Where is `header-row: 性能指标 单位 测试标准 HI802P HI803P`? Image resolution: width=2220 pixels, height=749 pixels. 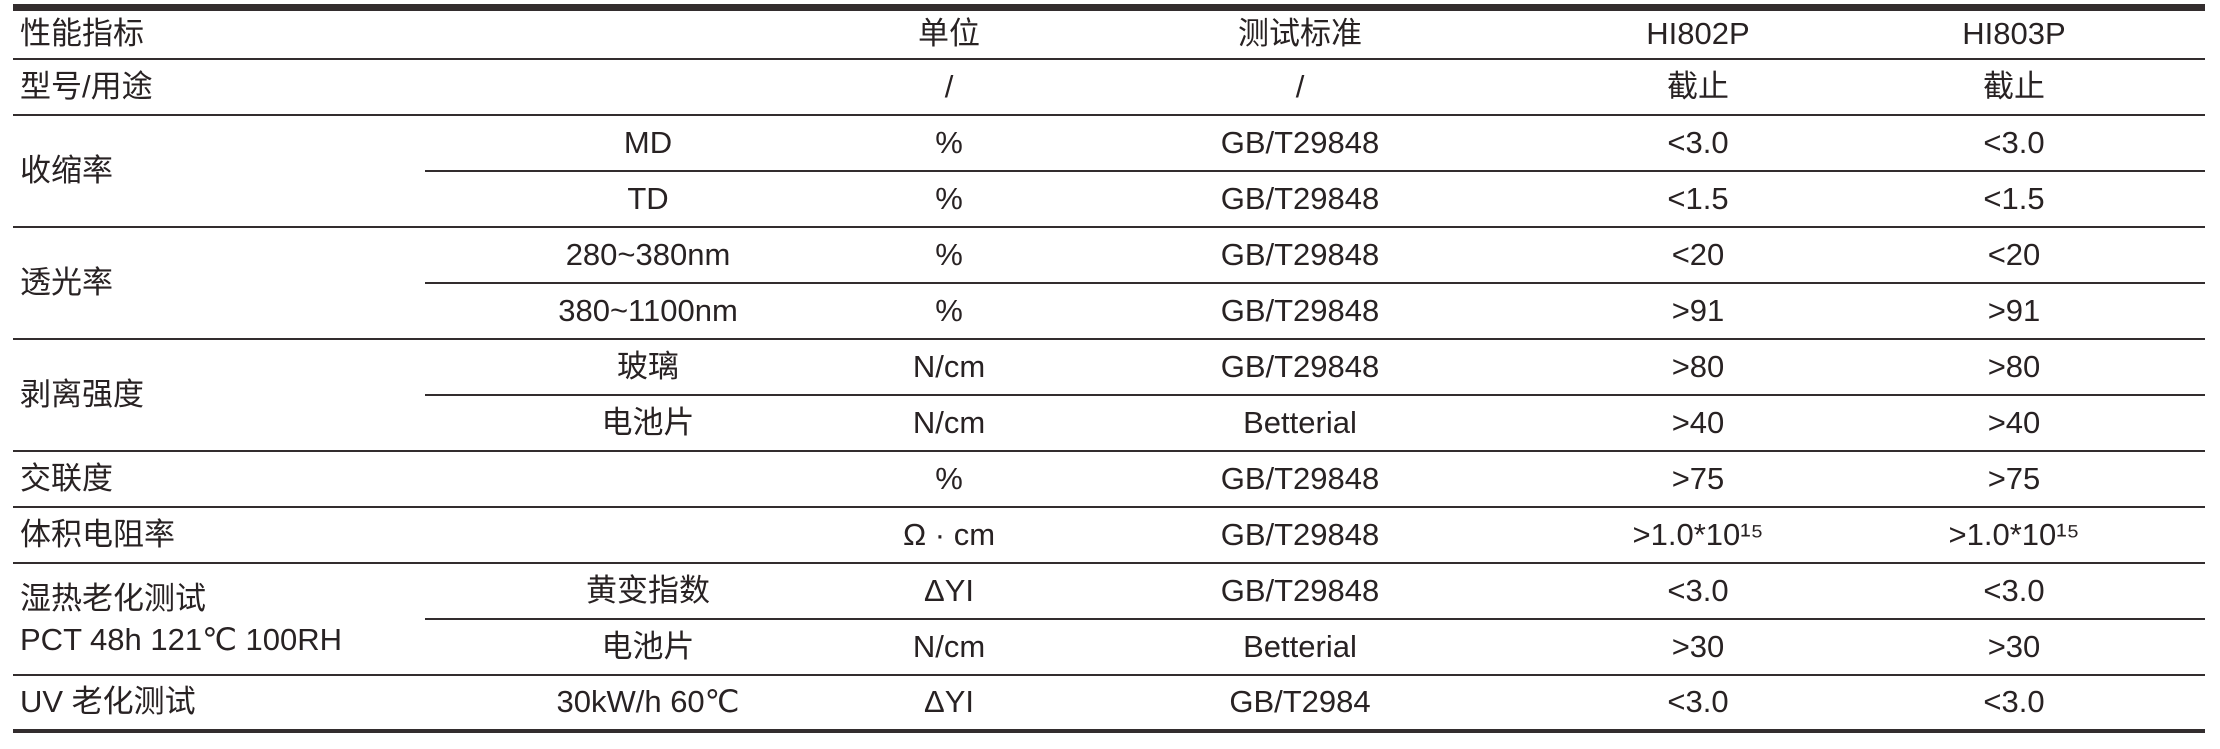
header-row: 性能指标 单位 测试标准 HI802P HI803P is located at coordinates (1109, 33).